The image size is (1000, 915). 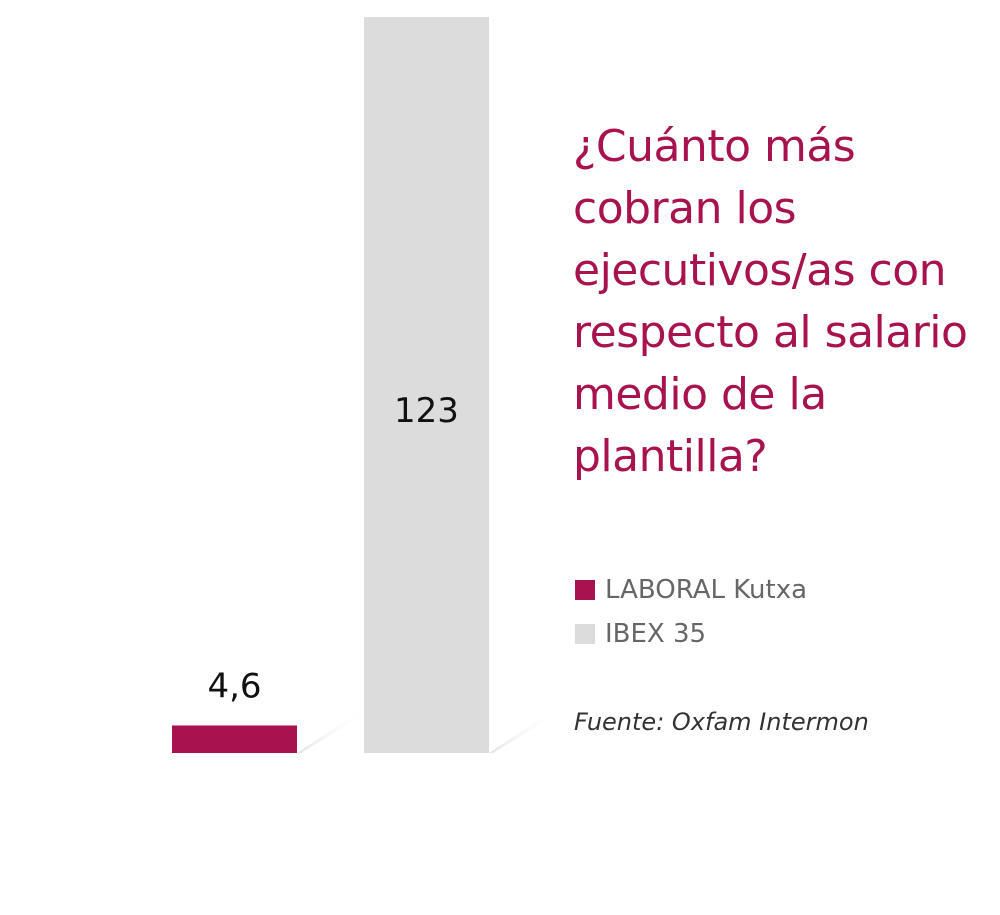 I want to click on legend-label-ibex-35: IBEX 35, so click(x=656, y=634).